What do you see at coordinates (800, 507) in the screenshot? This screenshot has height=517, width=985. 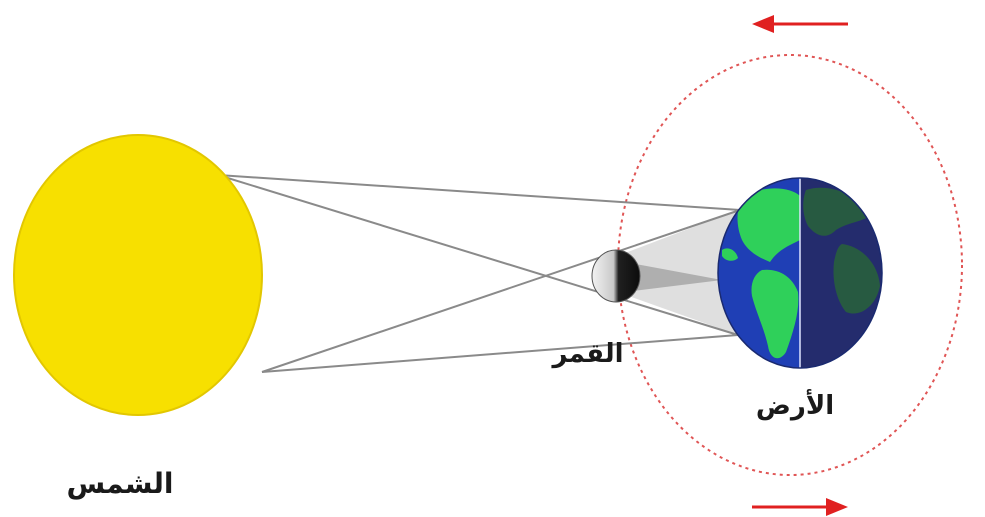 I see `arrow-right-icon` at bounding box center [800, 507].